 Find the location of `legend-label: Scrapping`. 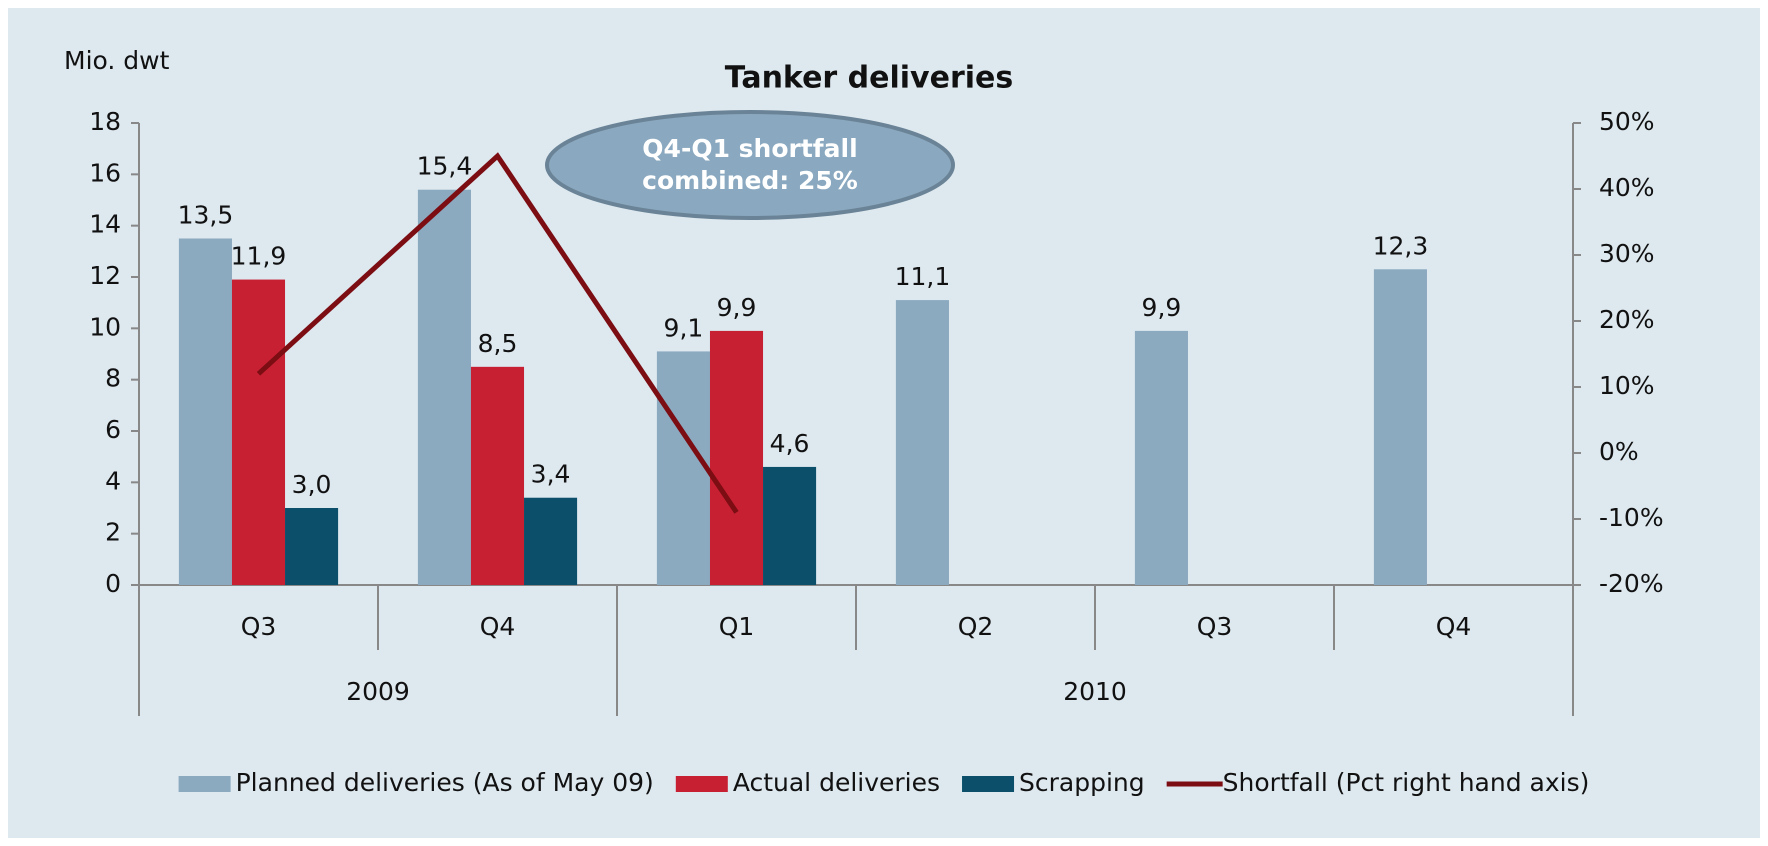

legend-label: Scrapping is located at coordinates (1082, 782).